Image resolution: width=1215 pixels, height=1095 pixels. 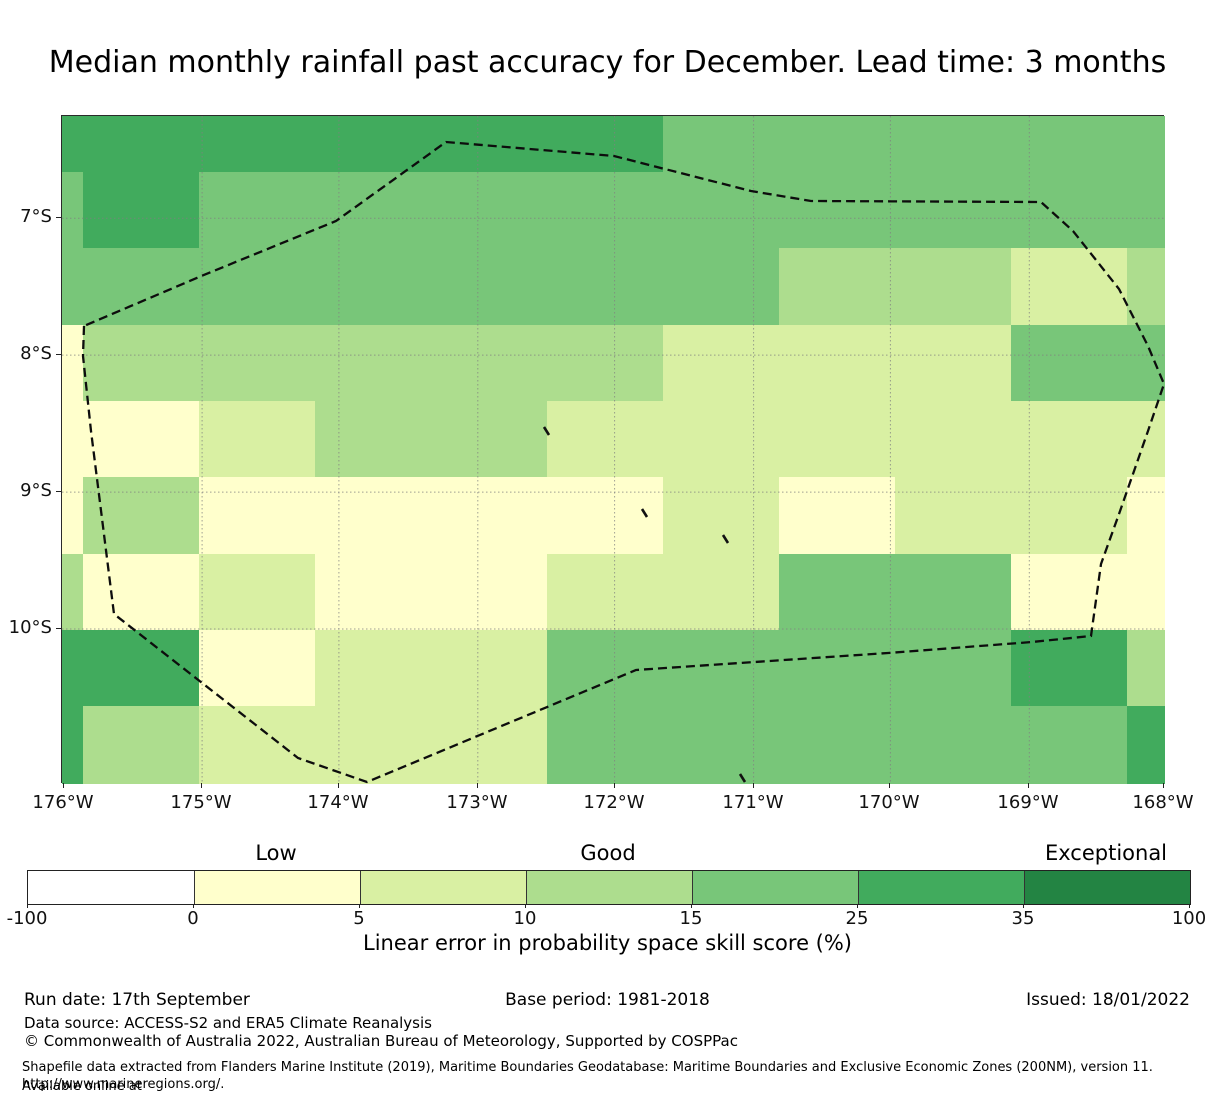 I want to click on colorbar-tick-label: 15, so click(x=691, y=918).